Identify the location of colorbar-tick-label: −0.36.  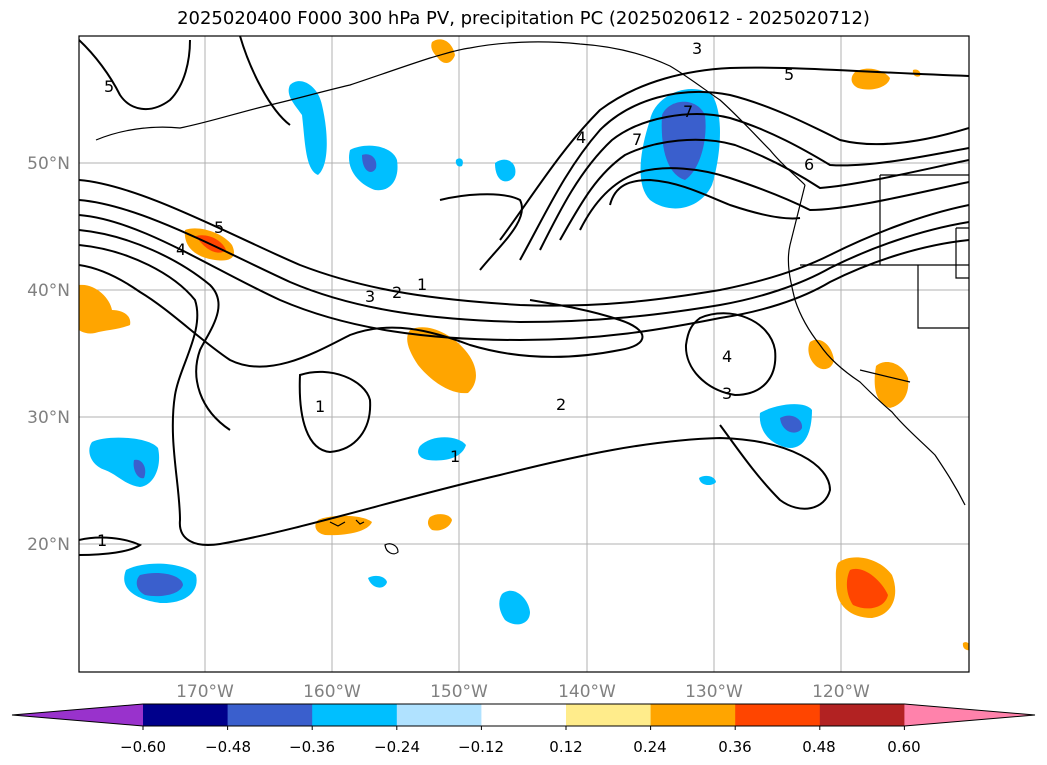
(312, 747).